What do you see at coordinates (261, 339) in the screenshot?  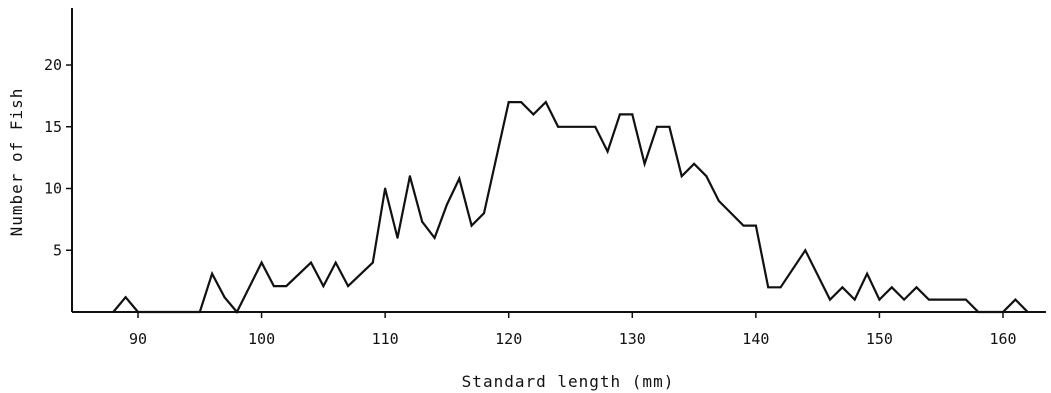 I see `x-tick-label: 100` at bounding box center [261, 339].